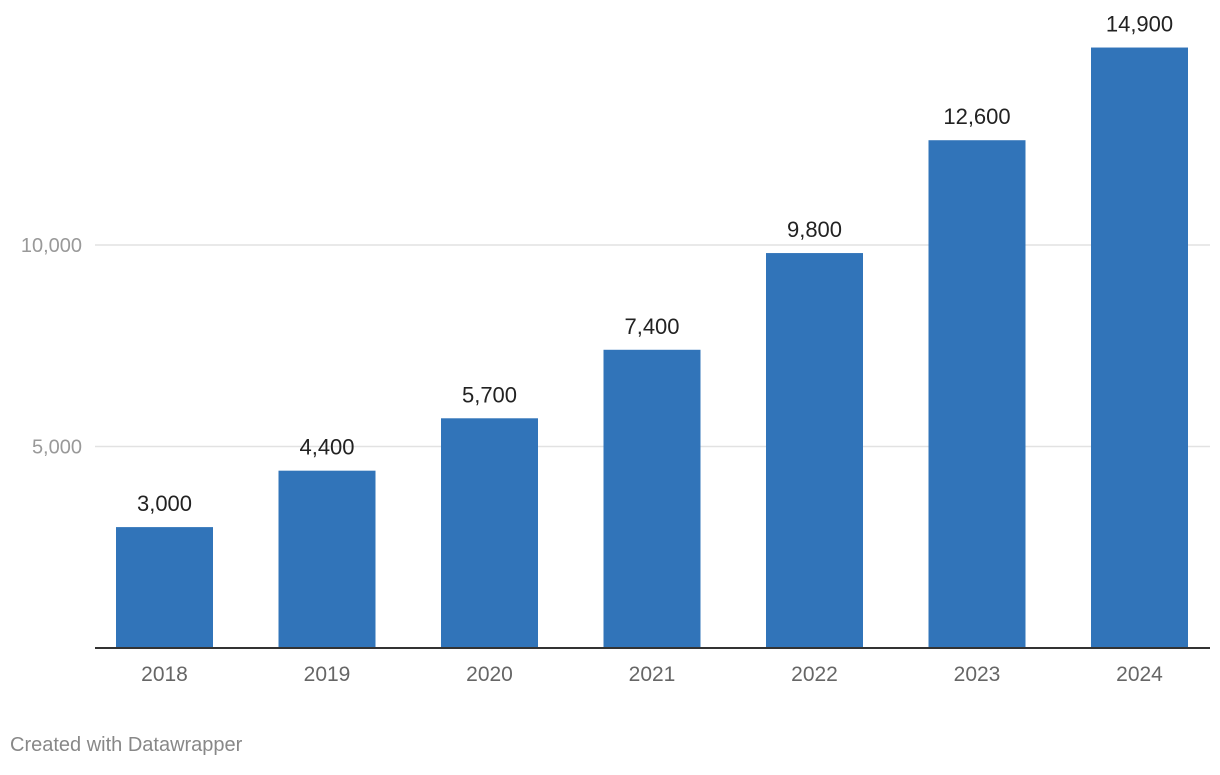 The image size is (1220, 775). I want to click on x-tick-label: 2022, so click(814, 674).